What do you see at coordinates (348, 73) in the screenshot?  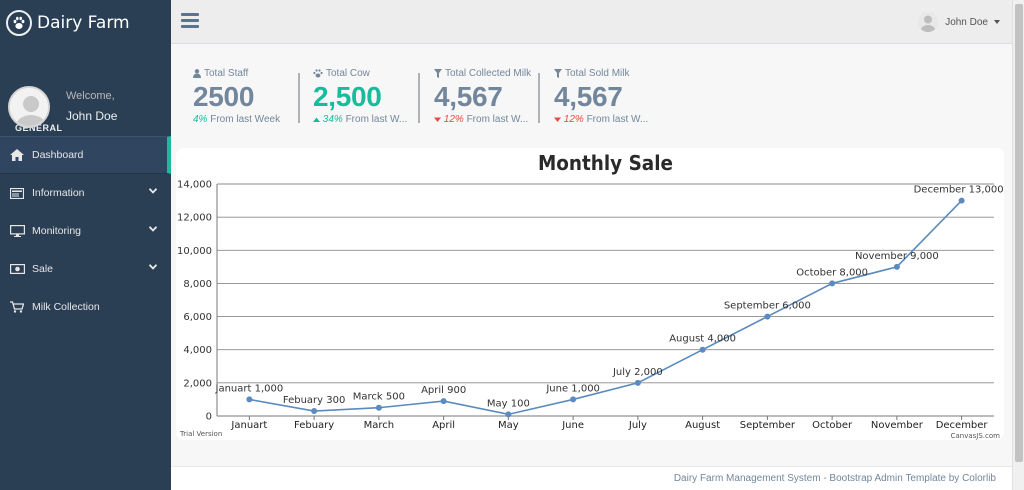 I see `stat-label: Total Cow` at bounding box center [348, 73].